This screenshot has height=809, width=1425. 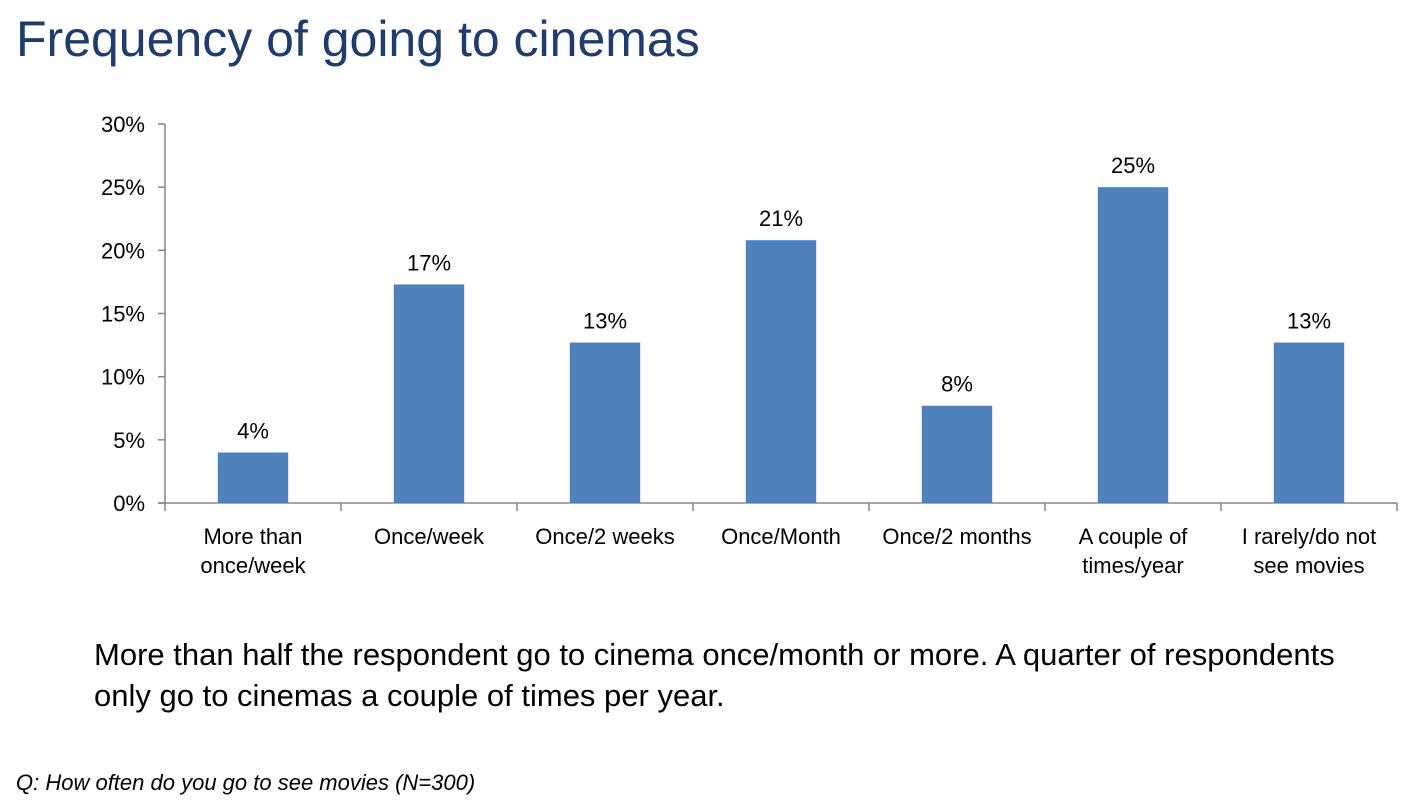 I want to click on category-label: Once/week, so click(x=429, y=536).